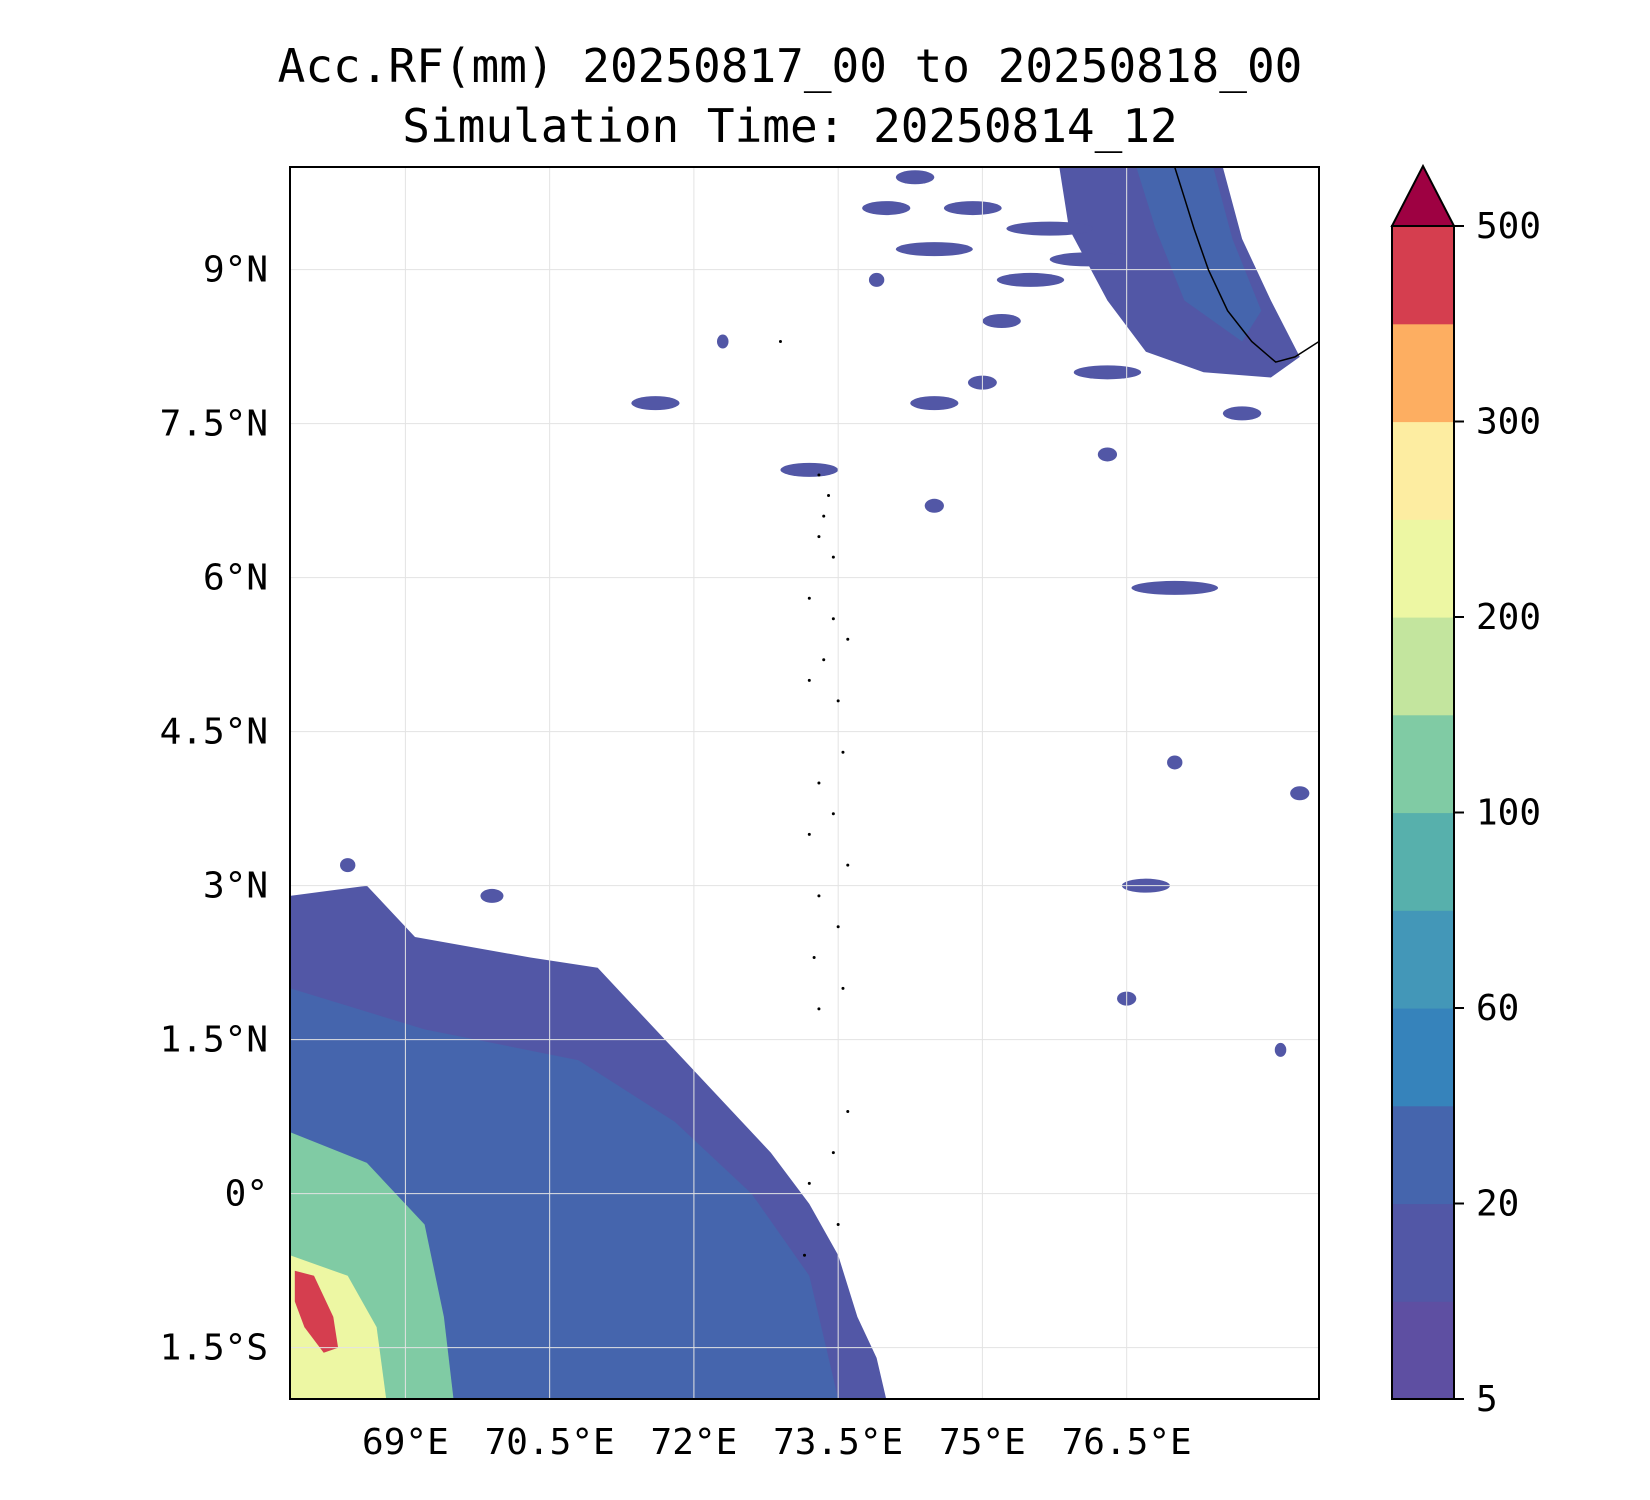  I want to click on colorbar-tick-label: 500, so click(1508, 226).